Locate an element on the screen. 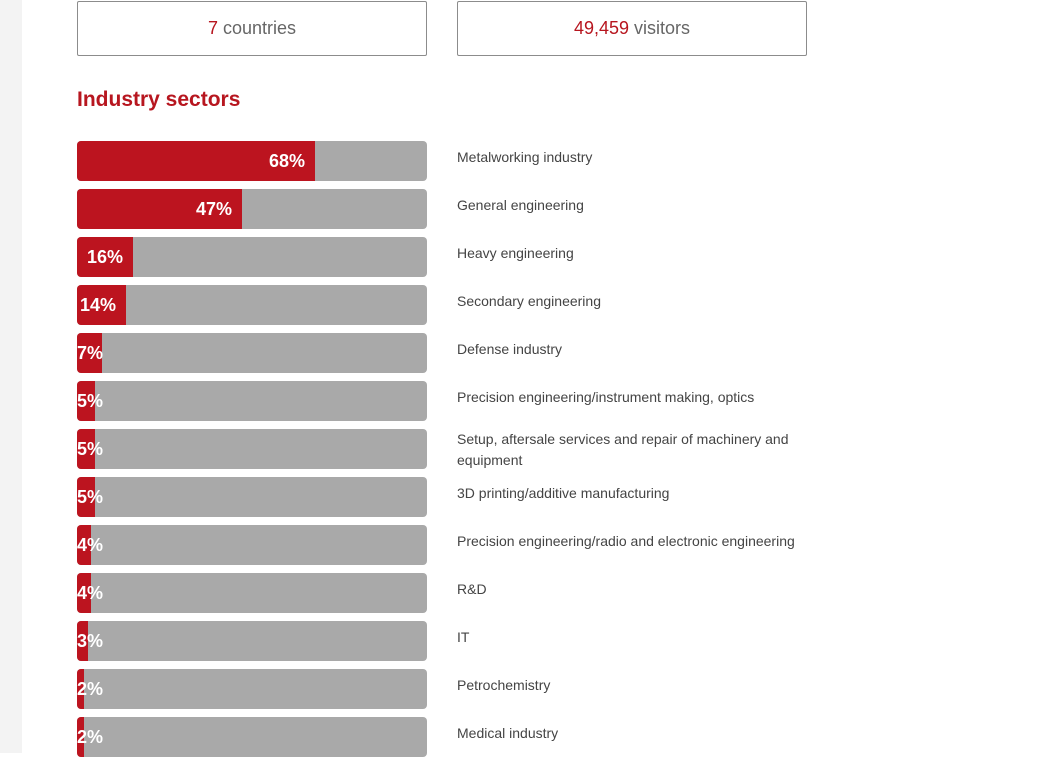 This screenshot has height=765, width=1057. sector-bar-track: 16% is located at coordinates (252, 257).